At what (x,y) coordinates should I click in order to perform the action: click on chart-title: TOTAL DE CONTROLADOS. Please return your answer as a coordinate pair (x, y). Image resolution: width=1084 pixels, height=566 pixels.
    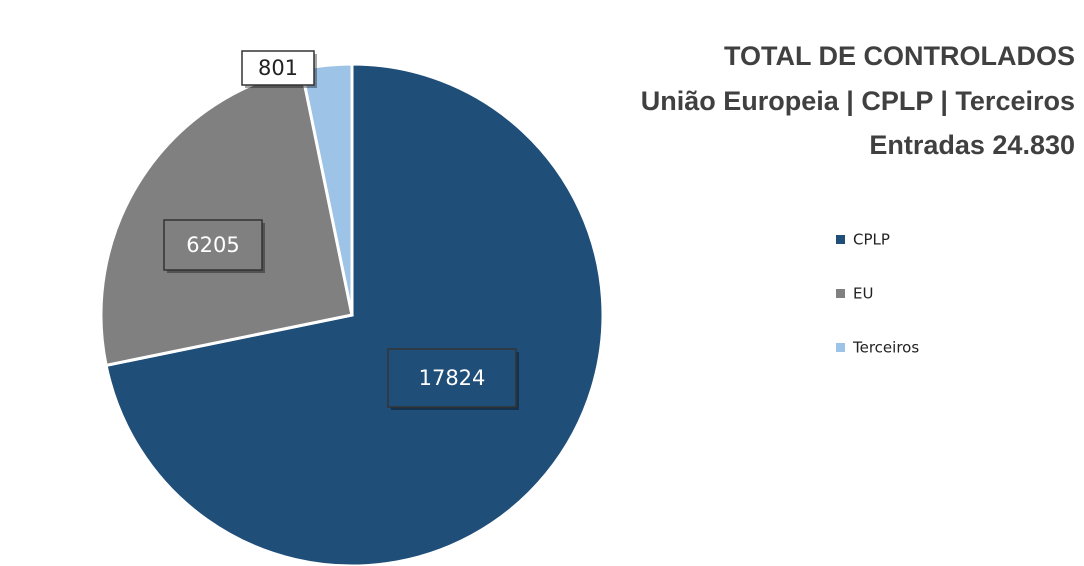
    Looking at the image, I should click on (899, 56).